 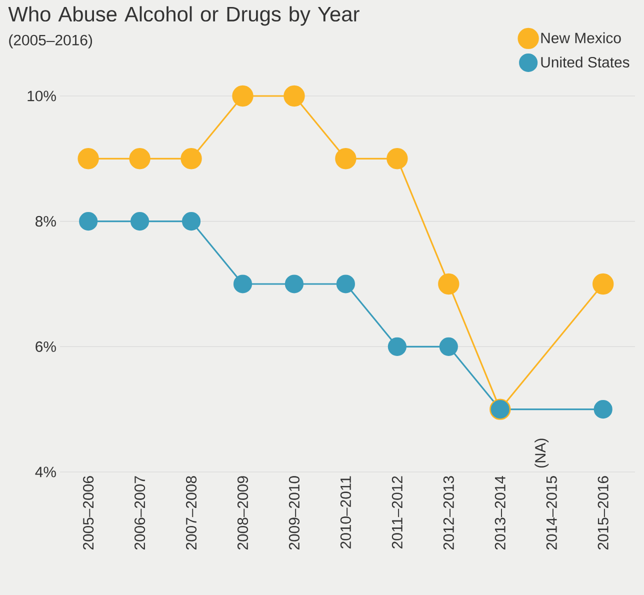 I want to click on x-tick-label: 2008–2009, so click(x=242, y=513).